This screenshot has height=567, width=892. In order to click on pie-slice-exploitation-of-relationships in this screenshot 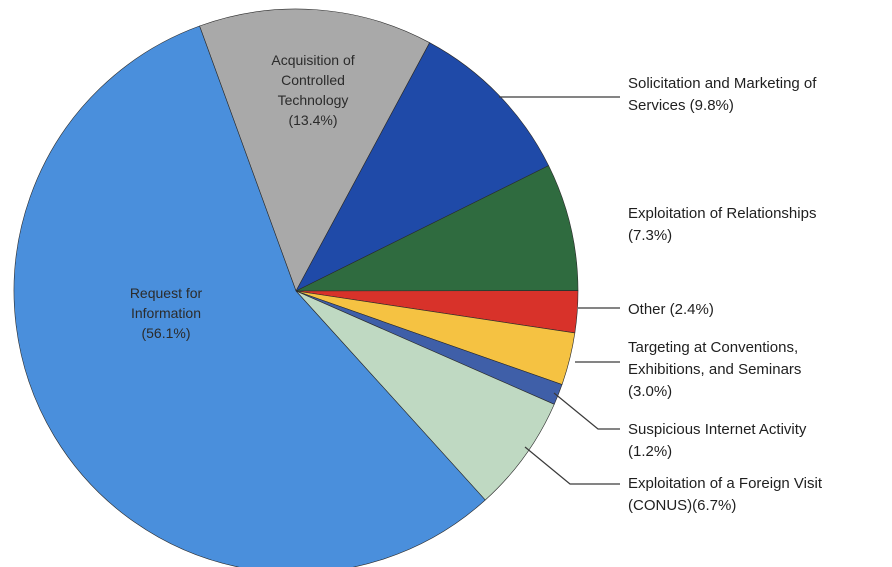, I will do `click(437, 228)`.